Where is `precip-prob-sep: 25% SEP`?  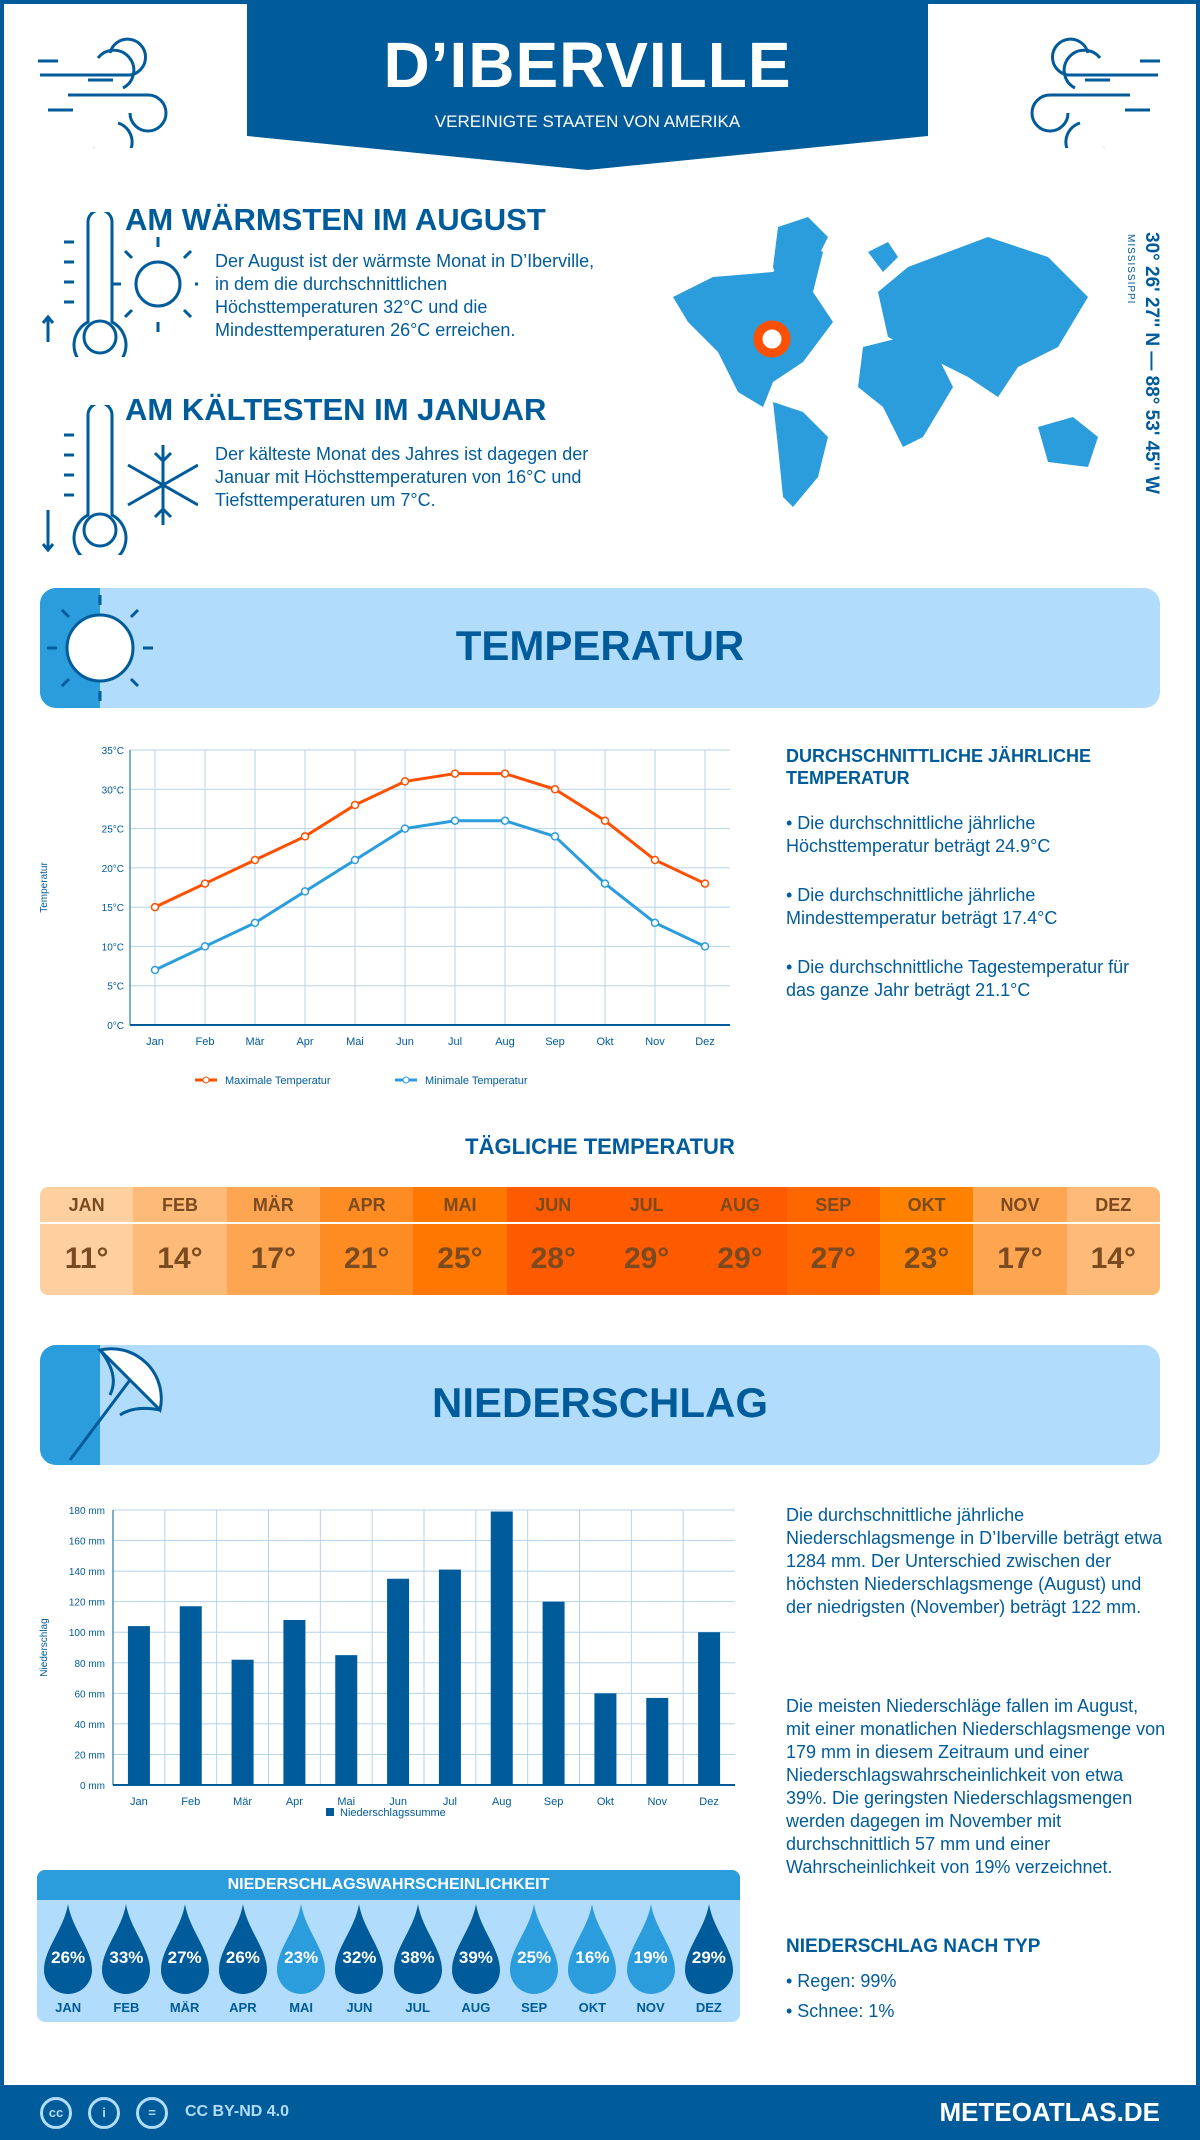
precip-prob-sep: 25% SEP is located at coordinates (534, 1963).